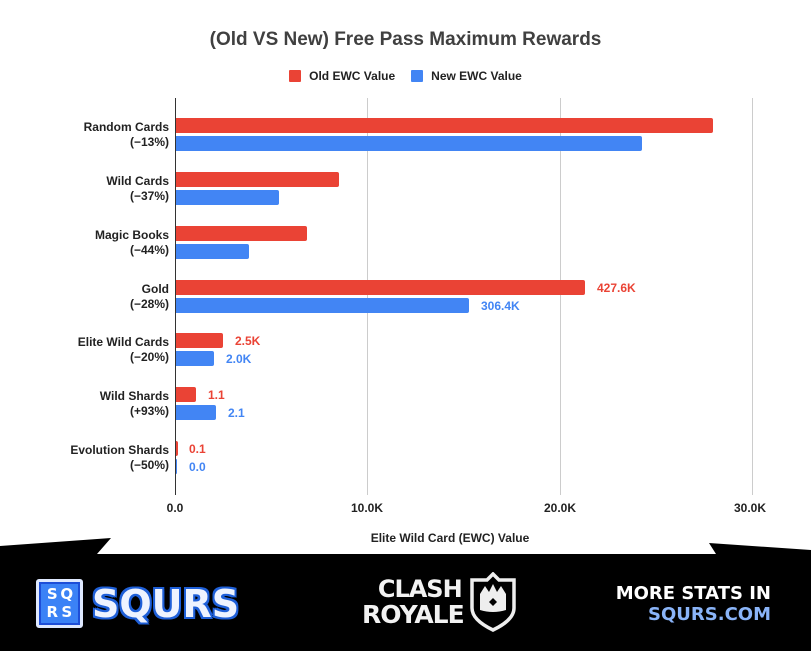 Image resolution: width=811 pixels, height=651 pixels. What do you see at coordinates (89, 189) in the screenshot?
I see `category-label: Wild Cards (−37%)` at bounding box center [89, 189].